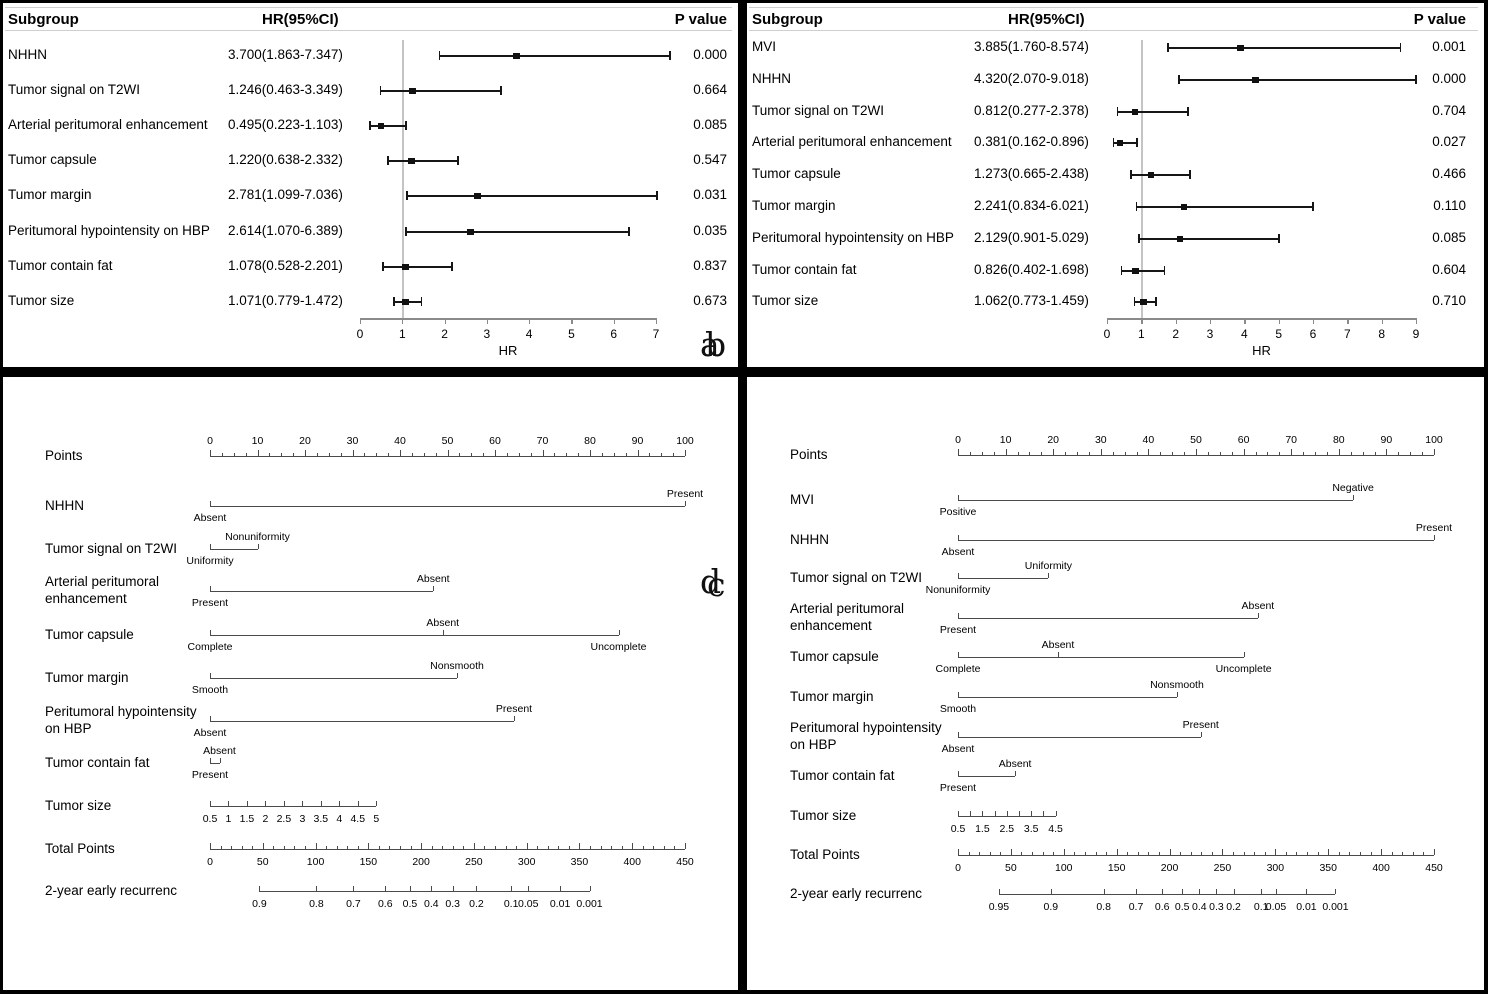 This screenshot has height=994, width=1488. I want to click on numeric-tick-label: 0.5, so click(958, 829).